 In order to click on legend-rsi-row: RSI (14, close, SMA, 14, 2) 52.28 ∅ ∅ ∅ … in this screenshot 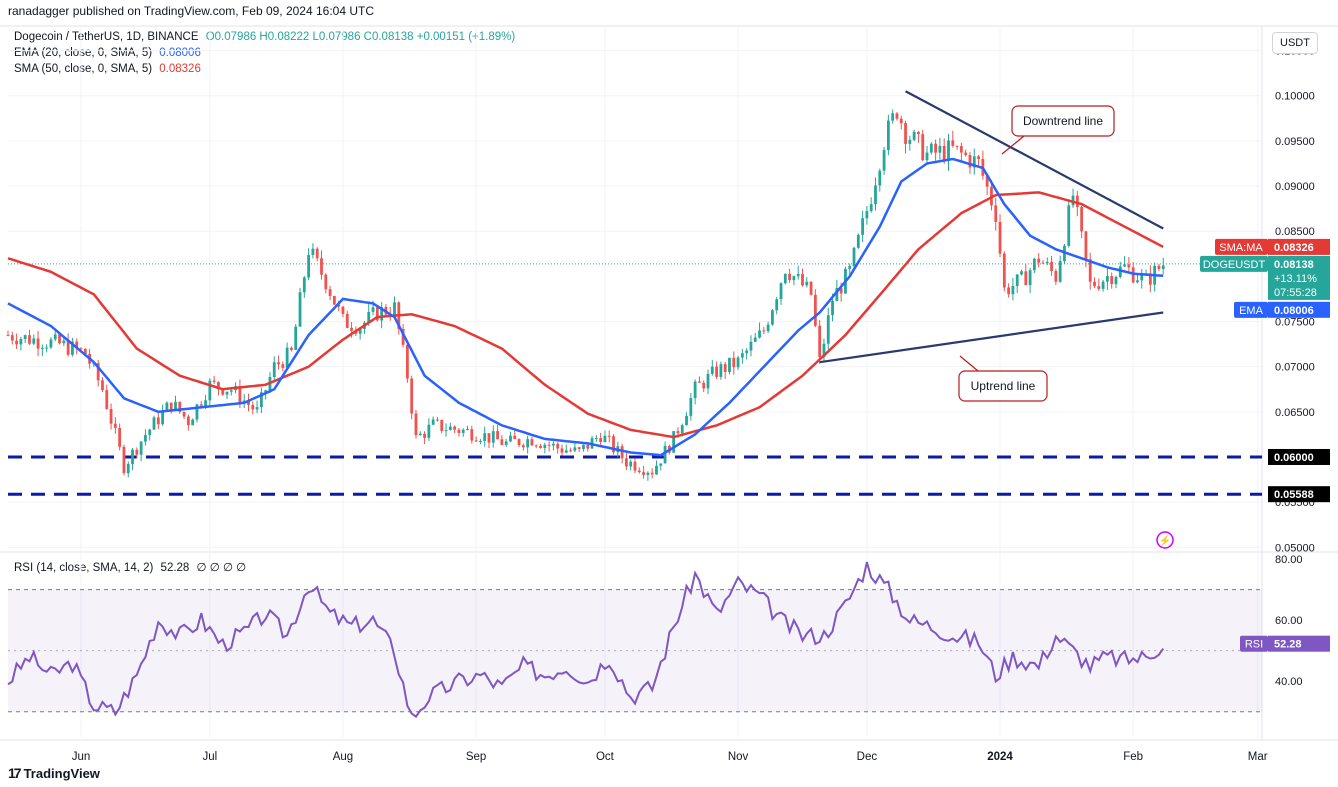, I will do `click(130, 567)`.